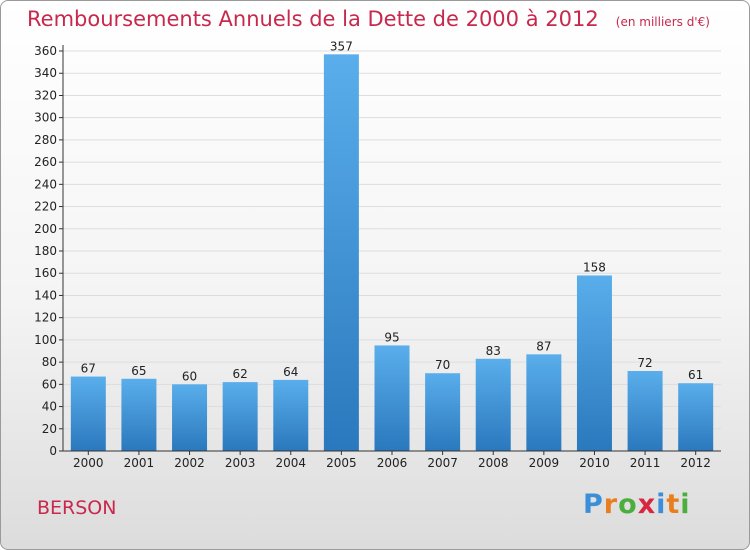 Image resolution: width=750 pixels, height=550 pixels. What do you see at coordinates (77, 508) in the screenshot?
I see `commune-name: BERSON` at bounding box center [77, 508].